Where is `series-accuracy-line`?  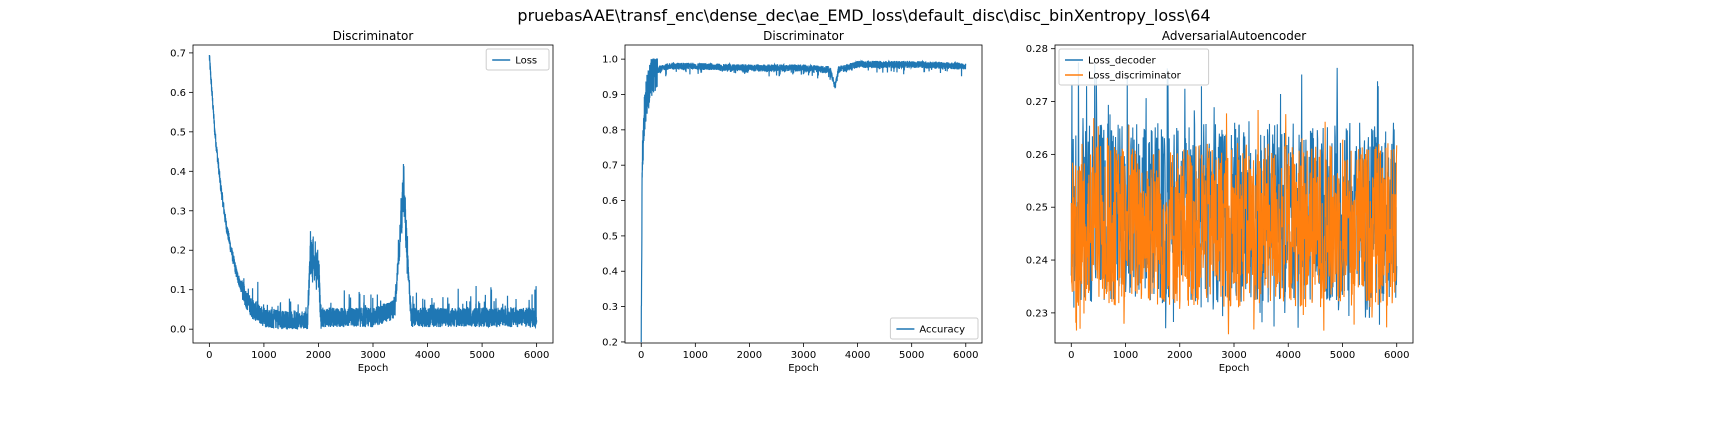 series-accuracy-line is located at coordinates (803, 200).